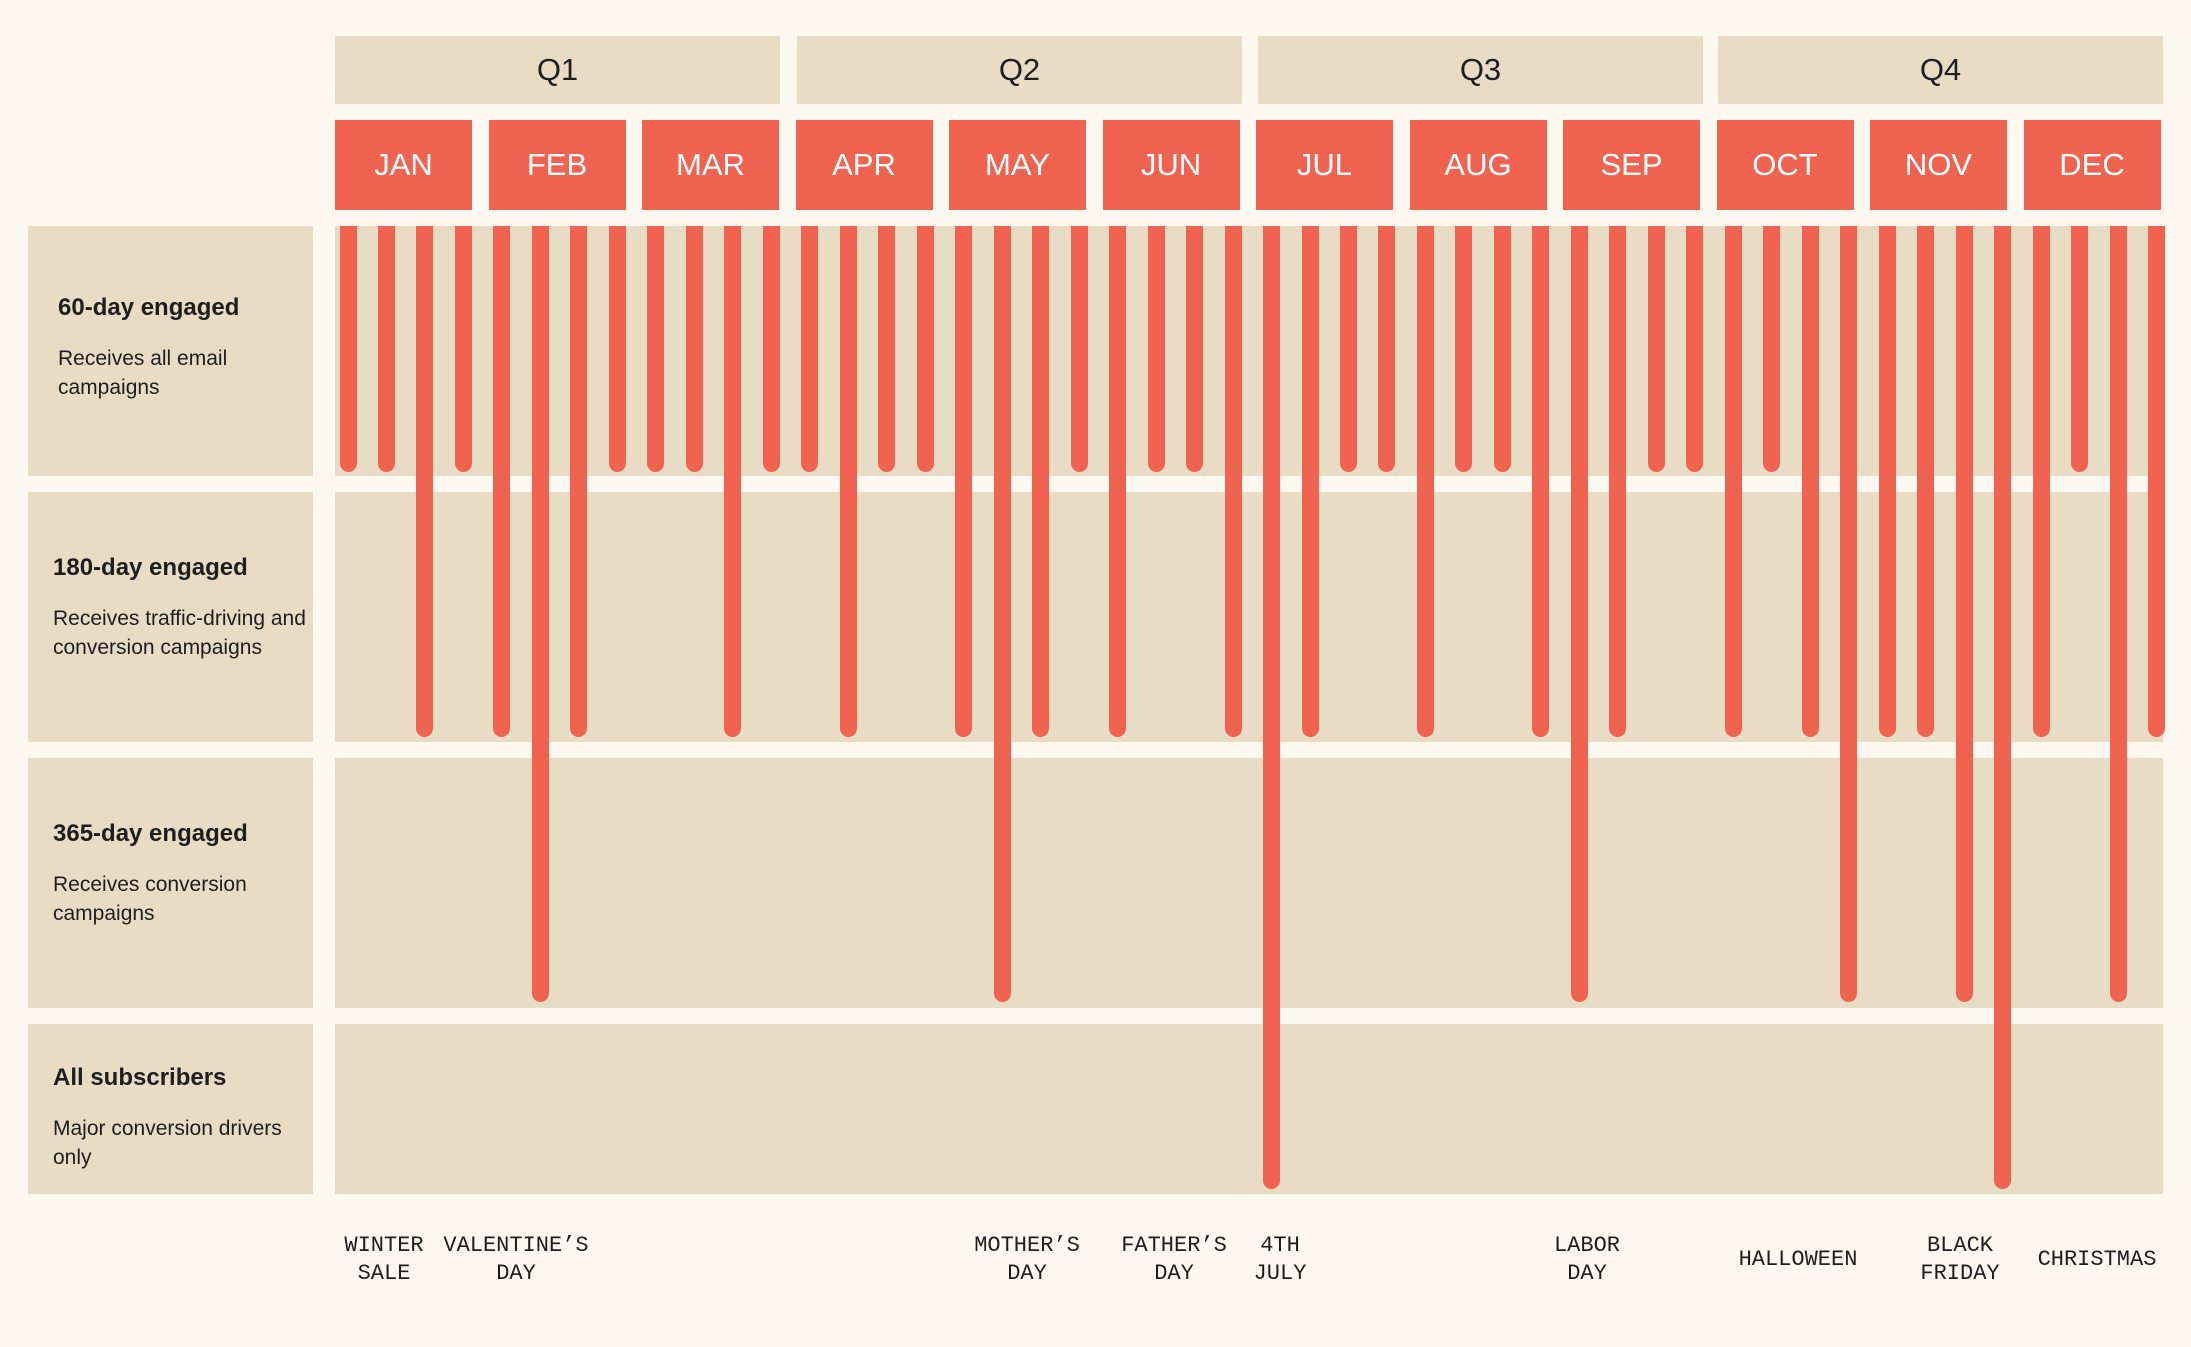 This screenshot has width=2191, height=1347. Describe the element at coordinates (1938, 165) in the screenshot. I see `month-header-nov: NOV` at that location.